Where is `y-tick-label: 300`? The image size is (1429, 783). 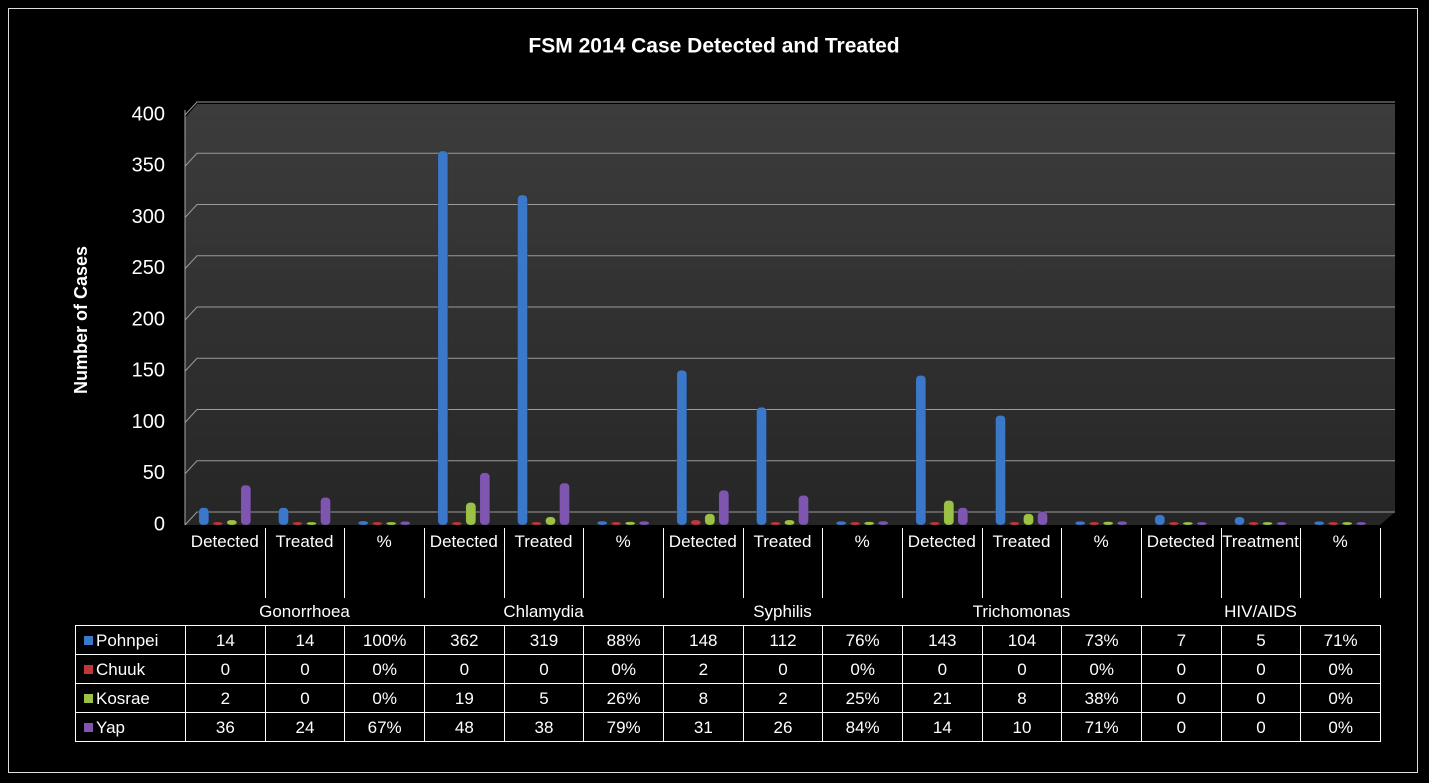 y-tick-label: 300 is located at coordinates (148, 217).